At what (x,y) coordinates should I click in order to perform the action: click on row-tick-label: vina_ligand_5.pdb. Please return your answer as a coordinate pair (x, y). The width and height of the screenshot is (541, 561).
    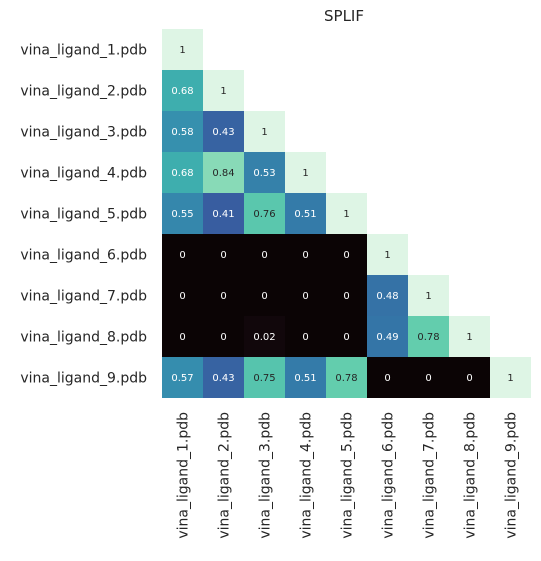
    Looking at the image, I should click on (83, 215).